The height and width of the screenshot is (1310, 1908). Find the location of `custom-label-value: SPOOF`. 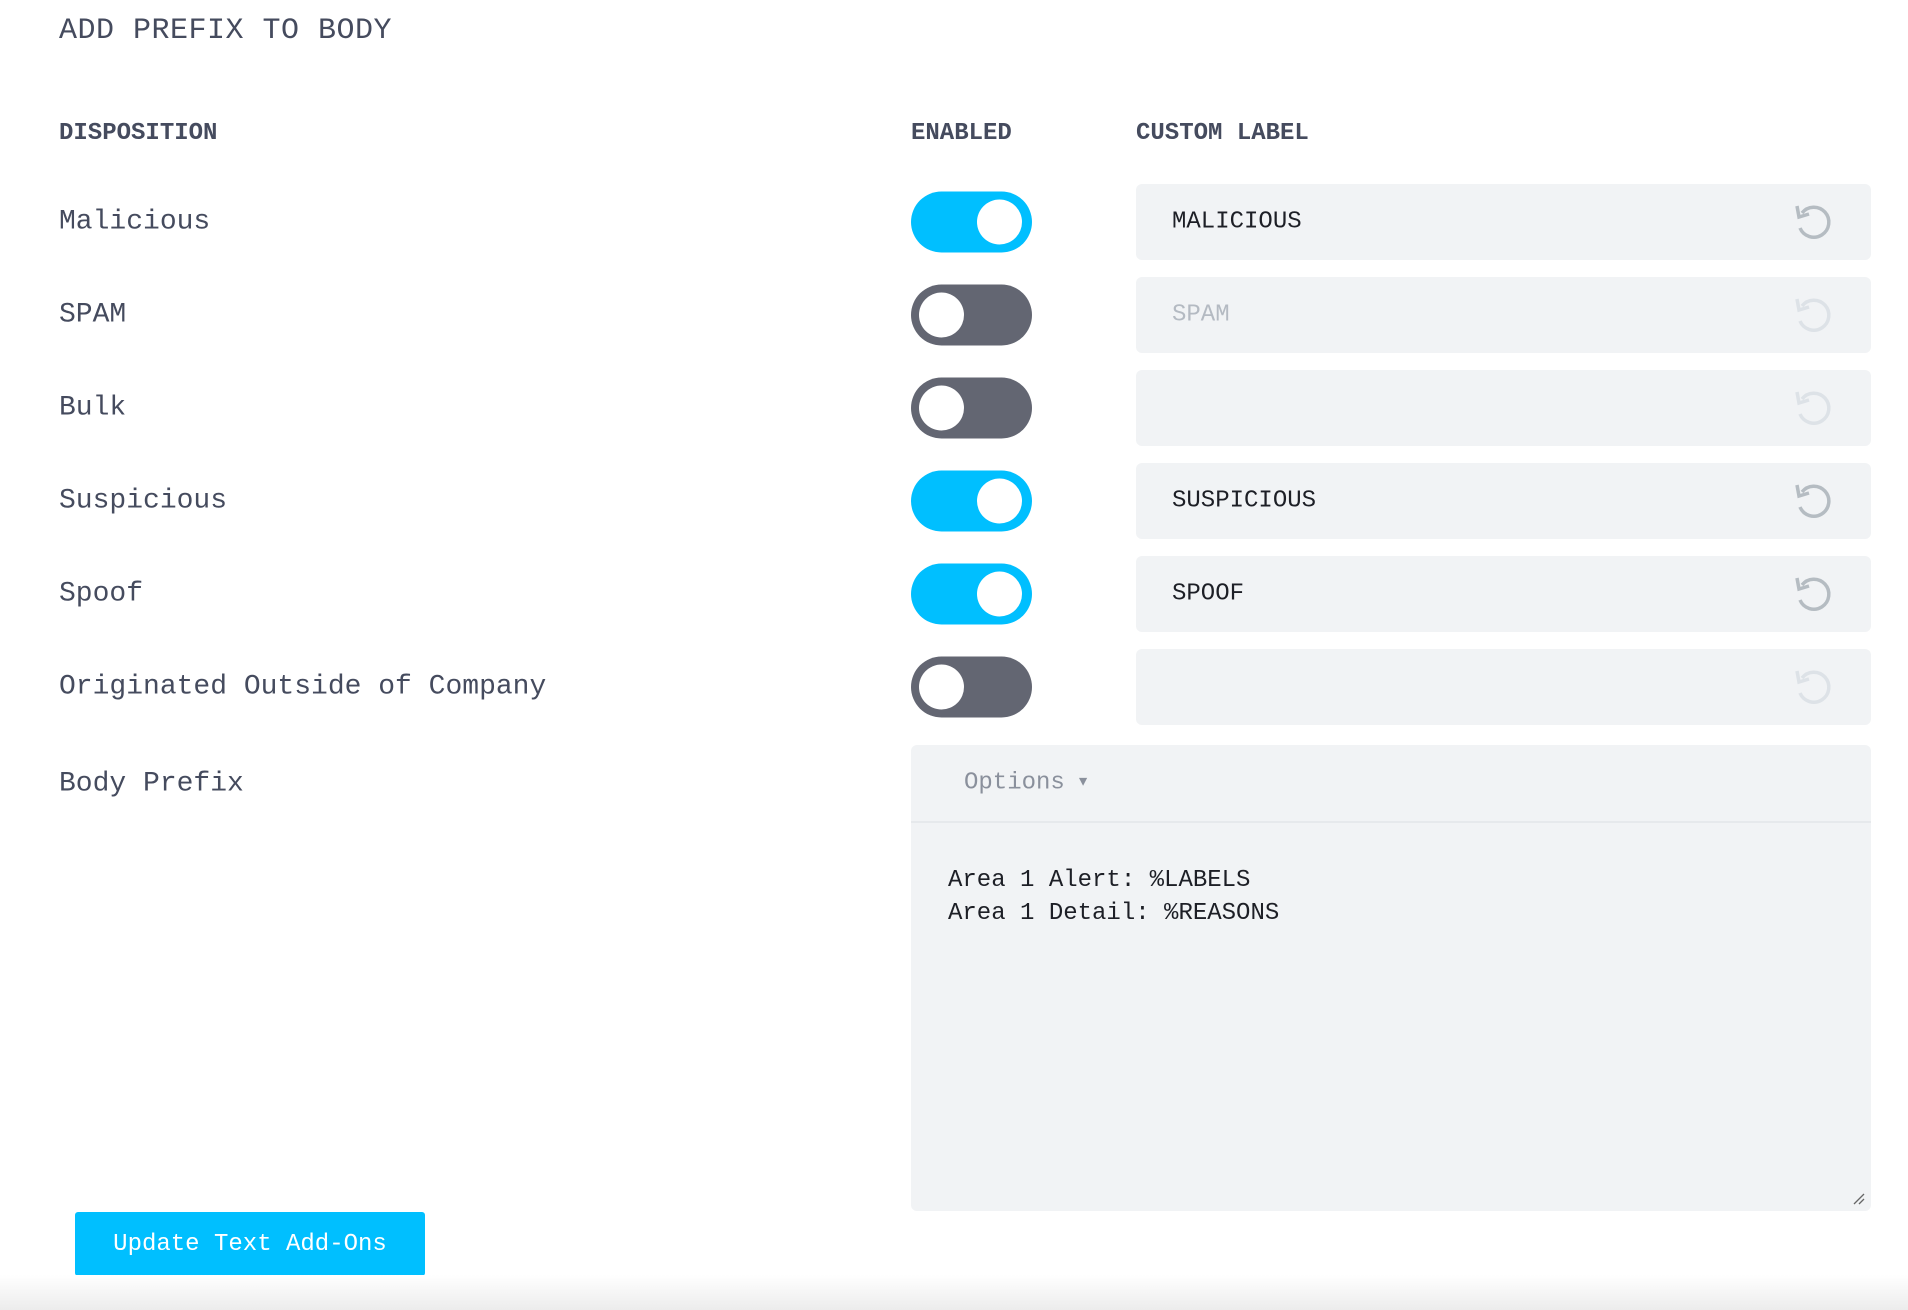

custom-label-value: SPOOF is located at coordinates (1208, 594).